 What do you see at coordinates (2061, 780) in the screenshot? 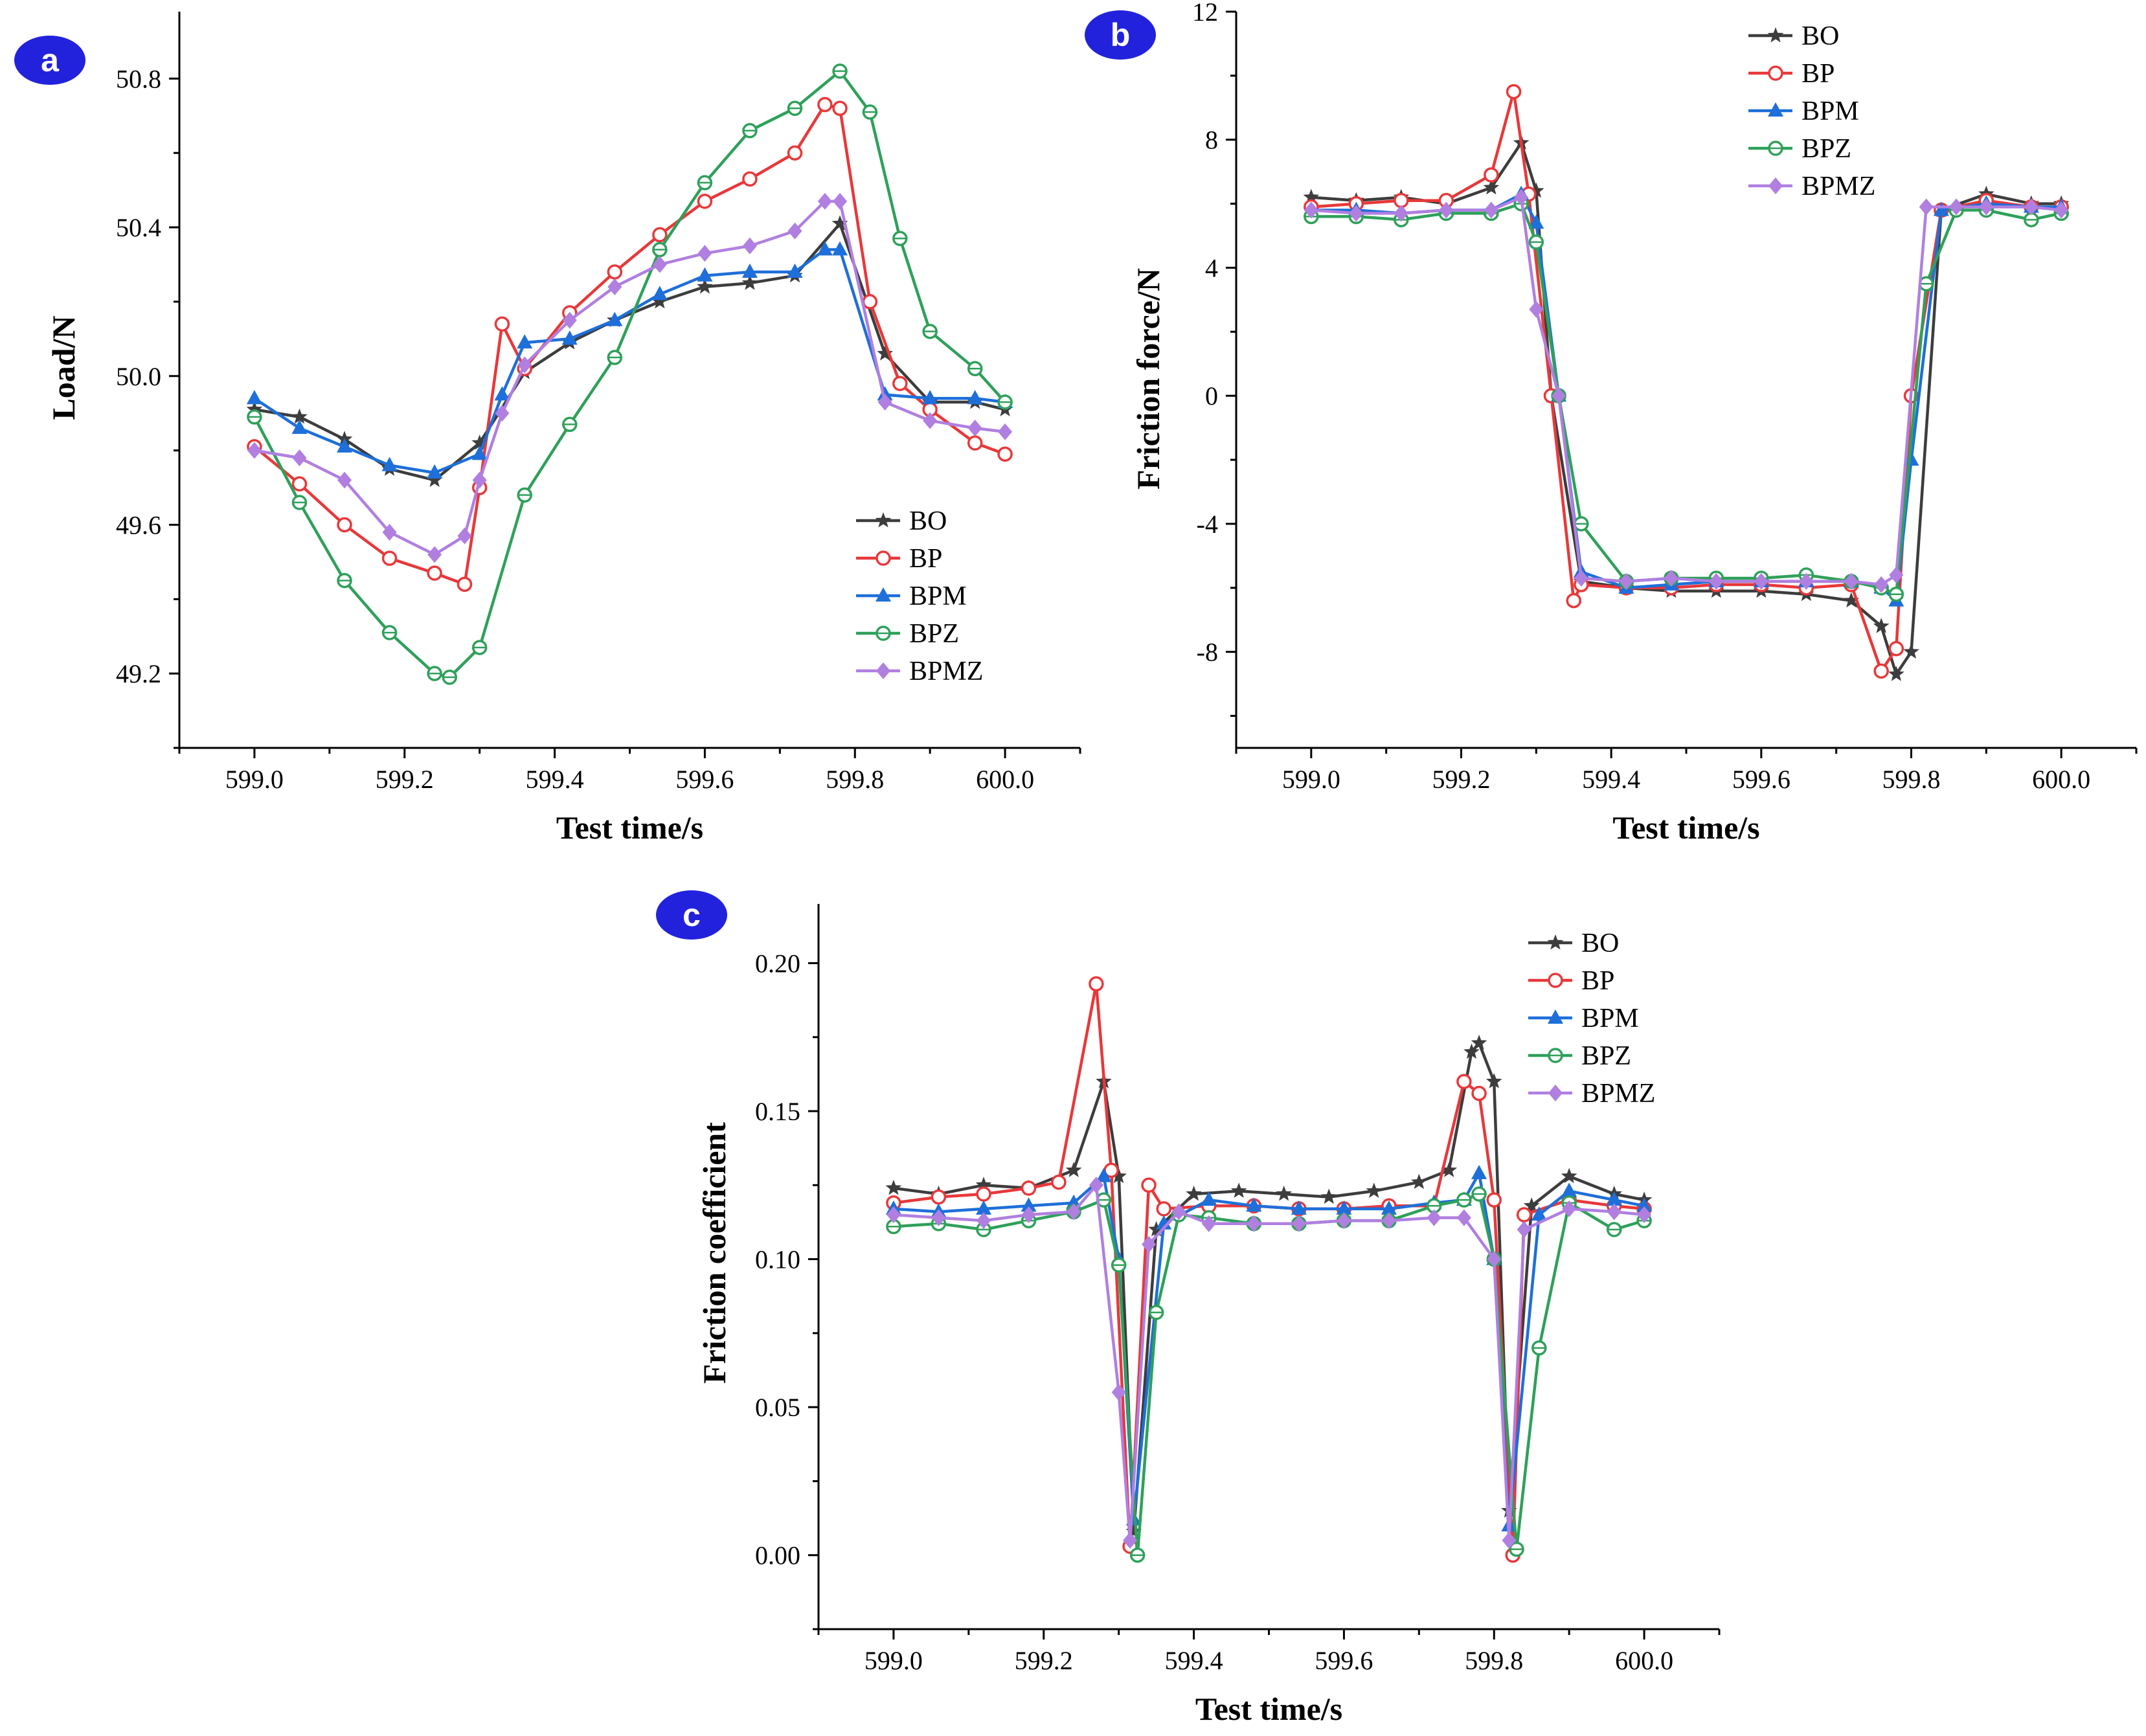
I see `x-tick-label: 600.0` at bounding box center [2061, 780].